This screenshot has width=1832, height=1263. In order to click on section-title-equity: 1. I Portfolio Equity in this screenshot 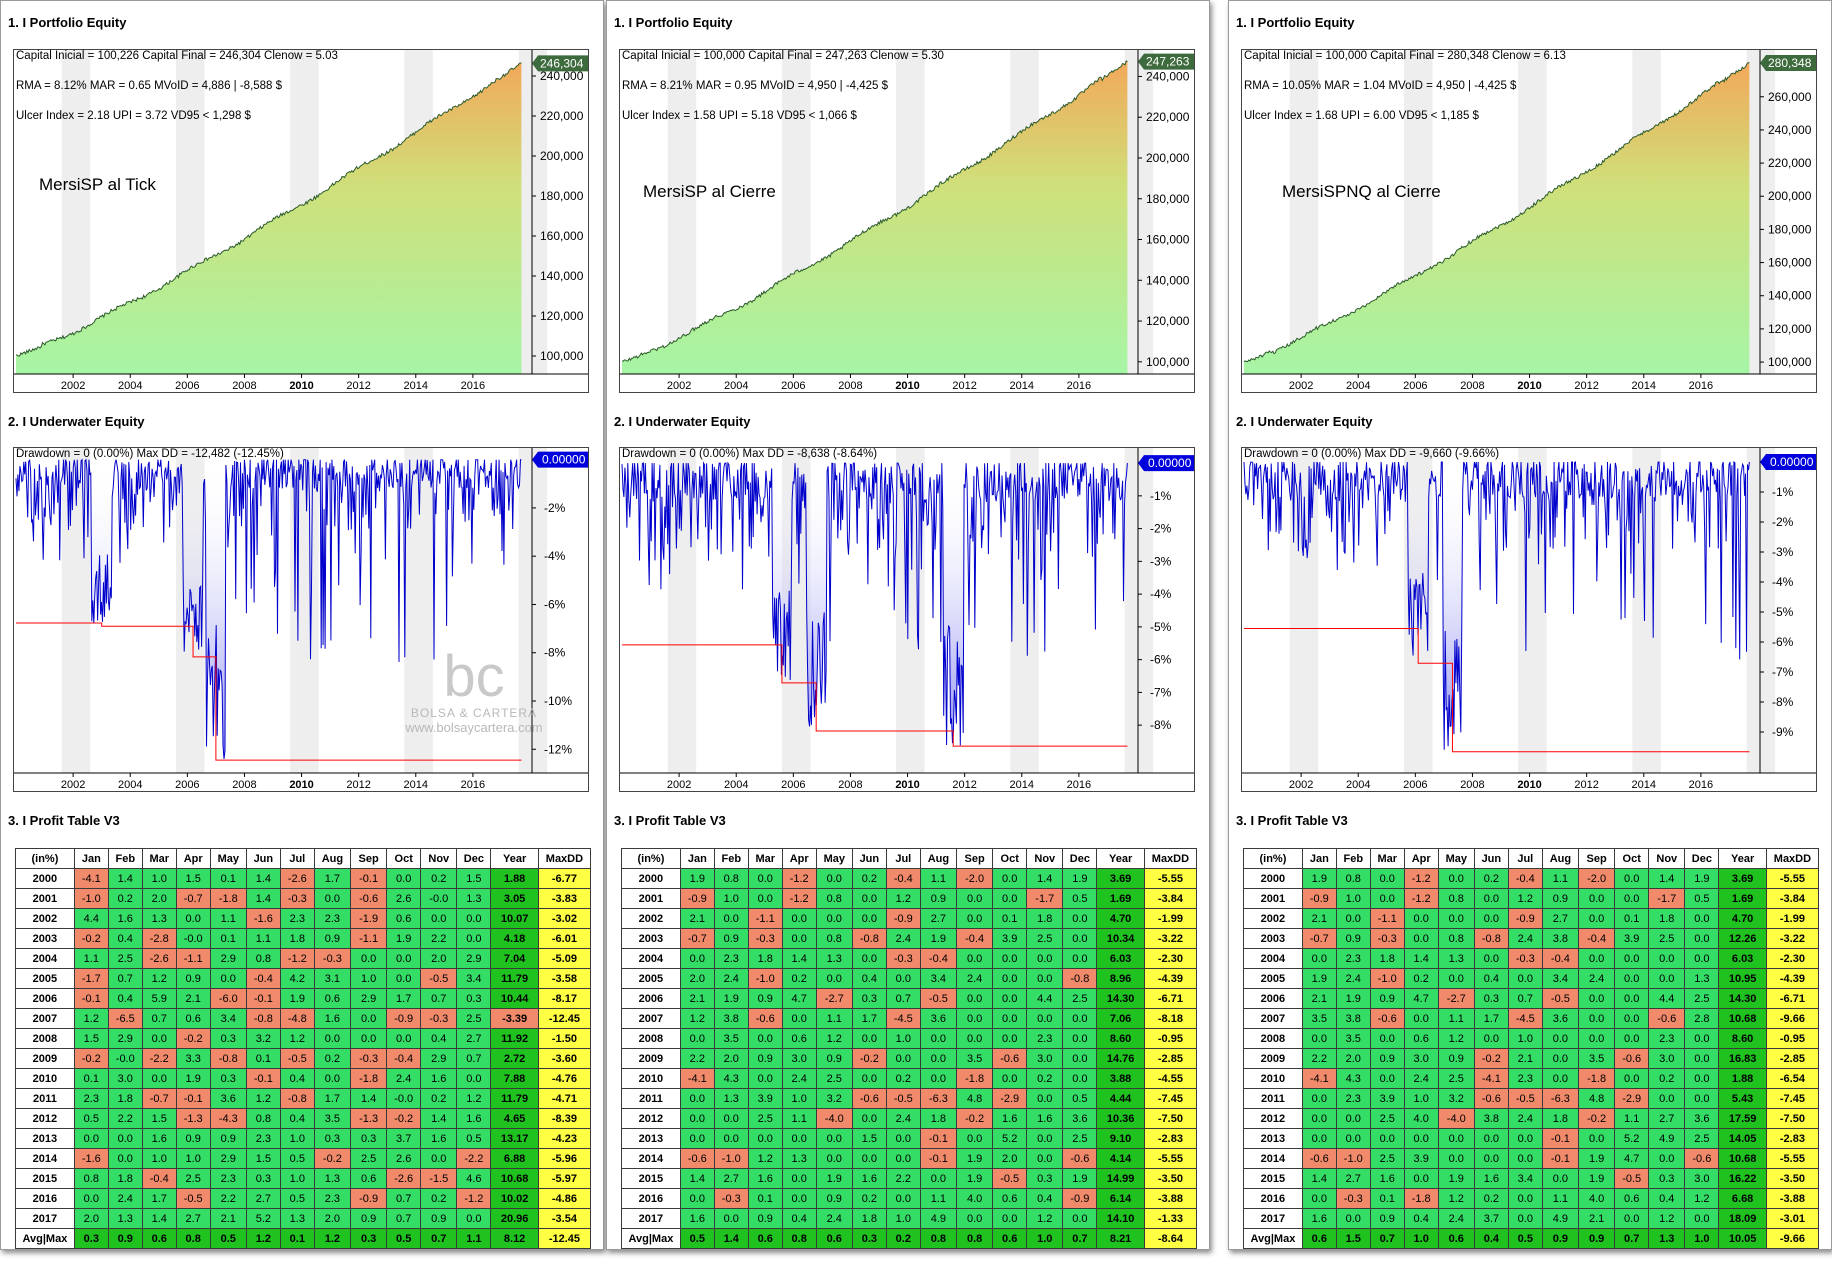, I will do `click(1295, 22)`.